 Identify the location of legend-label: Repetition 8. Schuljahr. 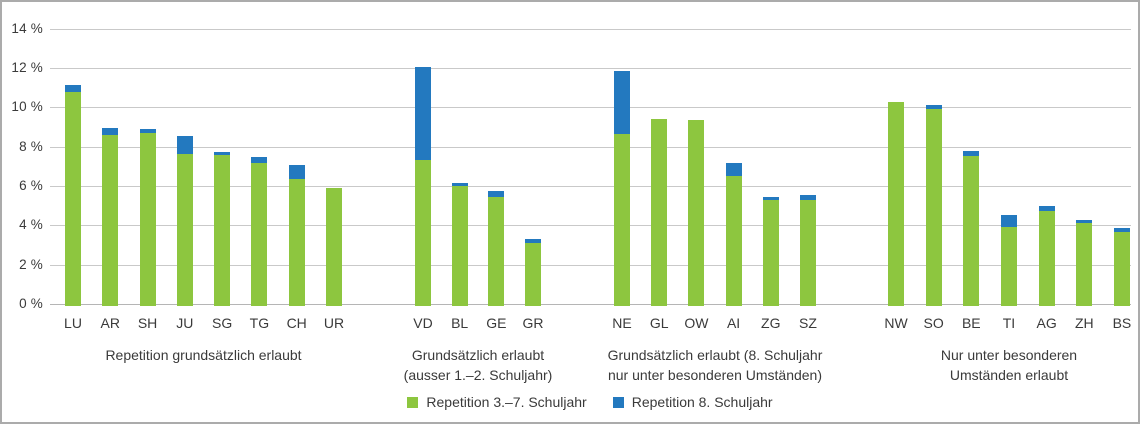
(702, 402).